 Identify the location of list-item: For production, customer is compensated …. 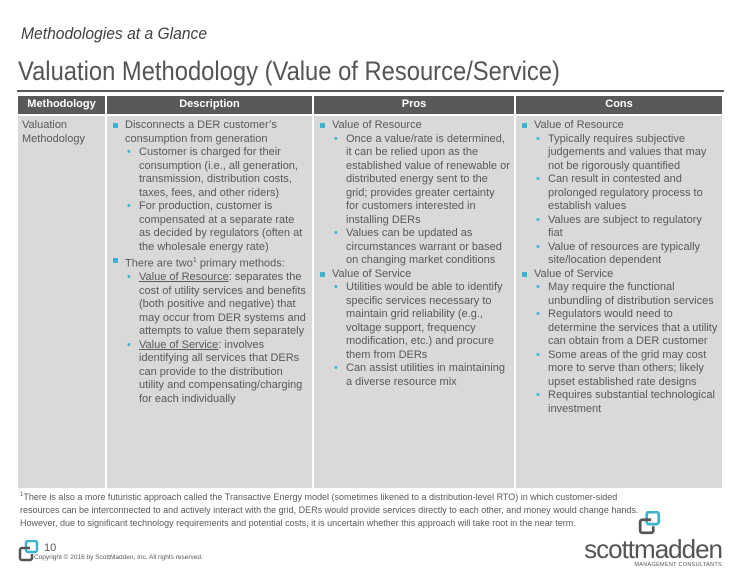
(209, 227).